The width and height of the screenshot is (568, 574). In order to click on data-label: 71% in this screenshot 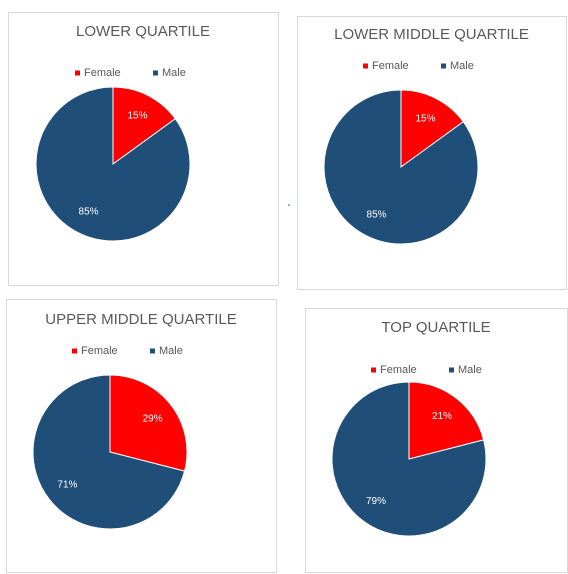, I will do `click(67, 485)`.